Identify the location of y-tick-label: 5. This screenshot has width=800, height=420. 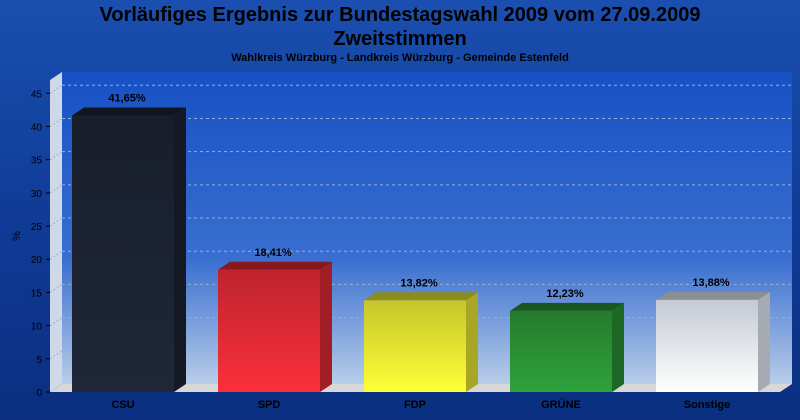
(39, 360).